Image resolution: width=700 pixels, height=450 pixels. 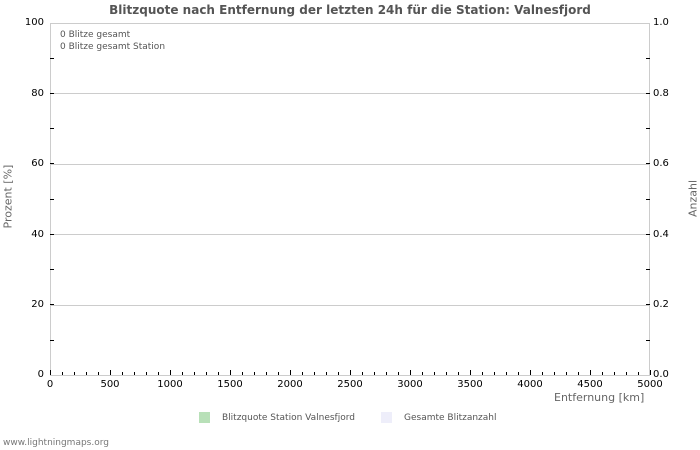 What do you see at coordinates (410, 384) in the screenshot?
I see `x-tick-label: 3000` at bounding box center [410, 384].